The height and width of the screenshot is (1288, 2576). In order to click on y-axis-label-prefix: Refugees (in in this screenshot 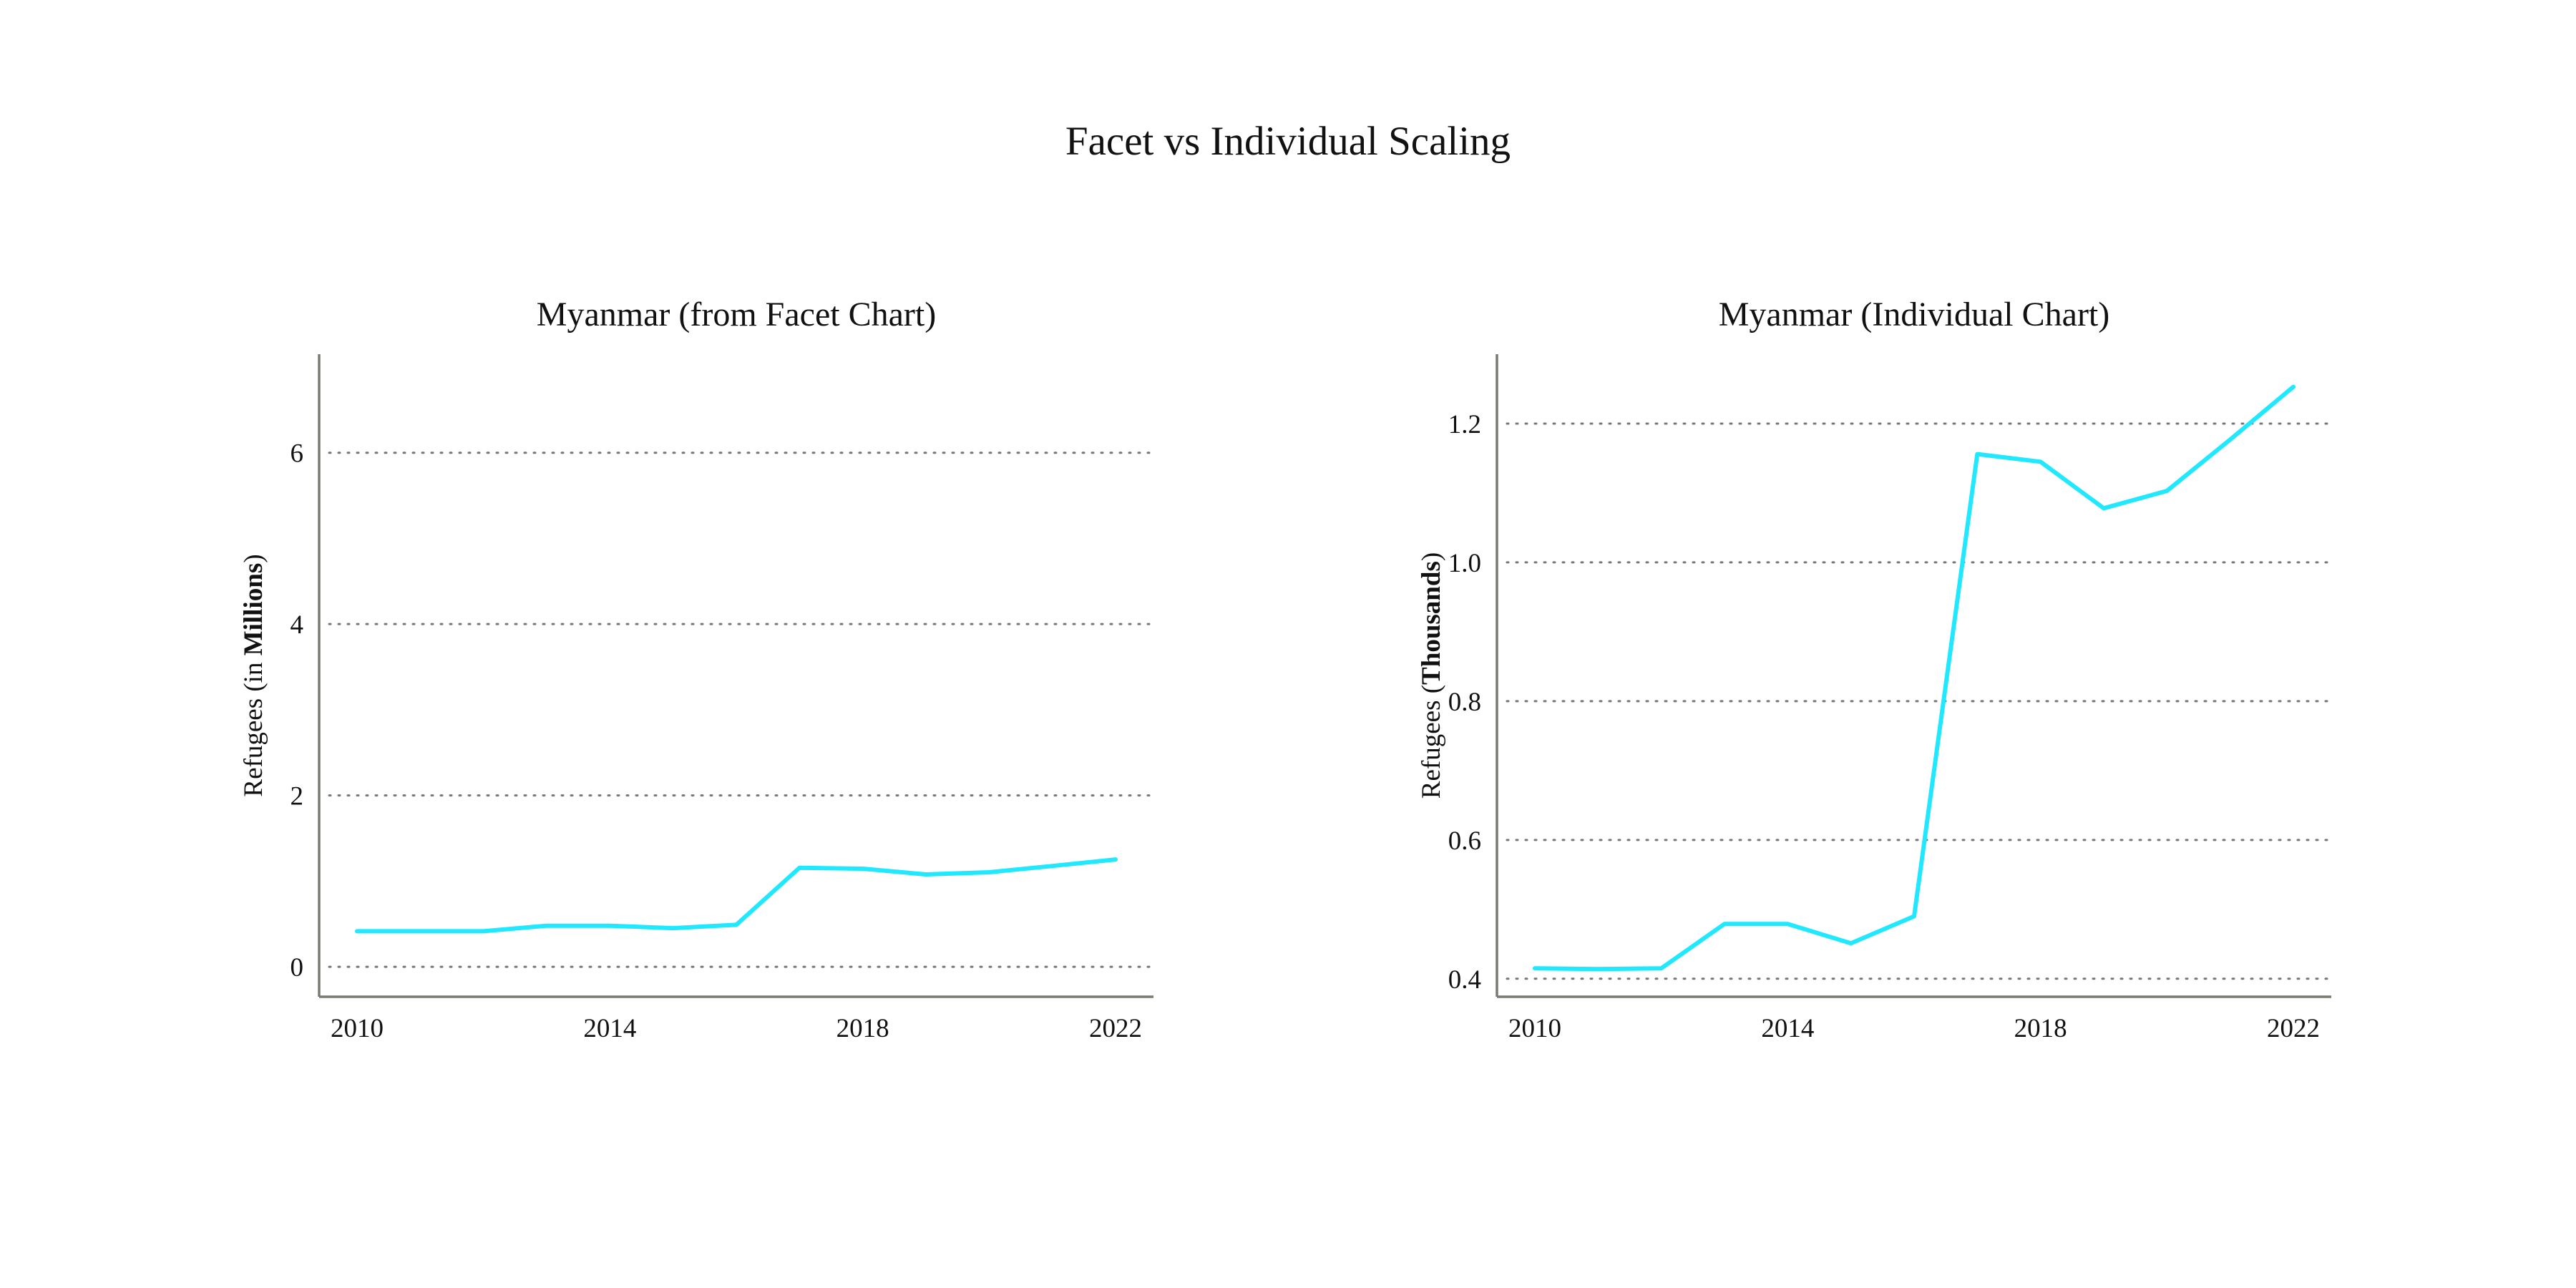, I will do `click(253, 725)`.